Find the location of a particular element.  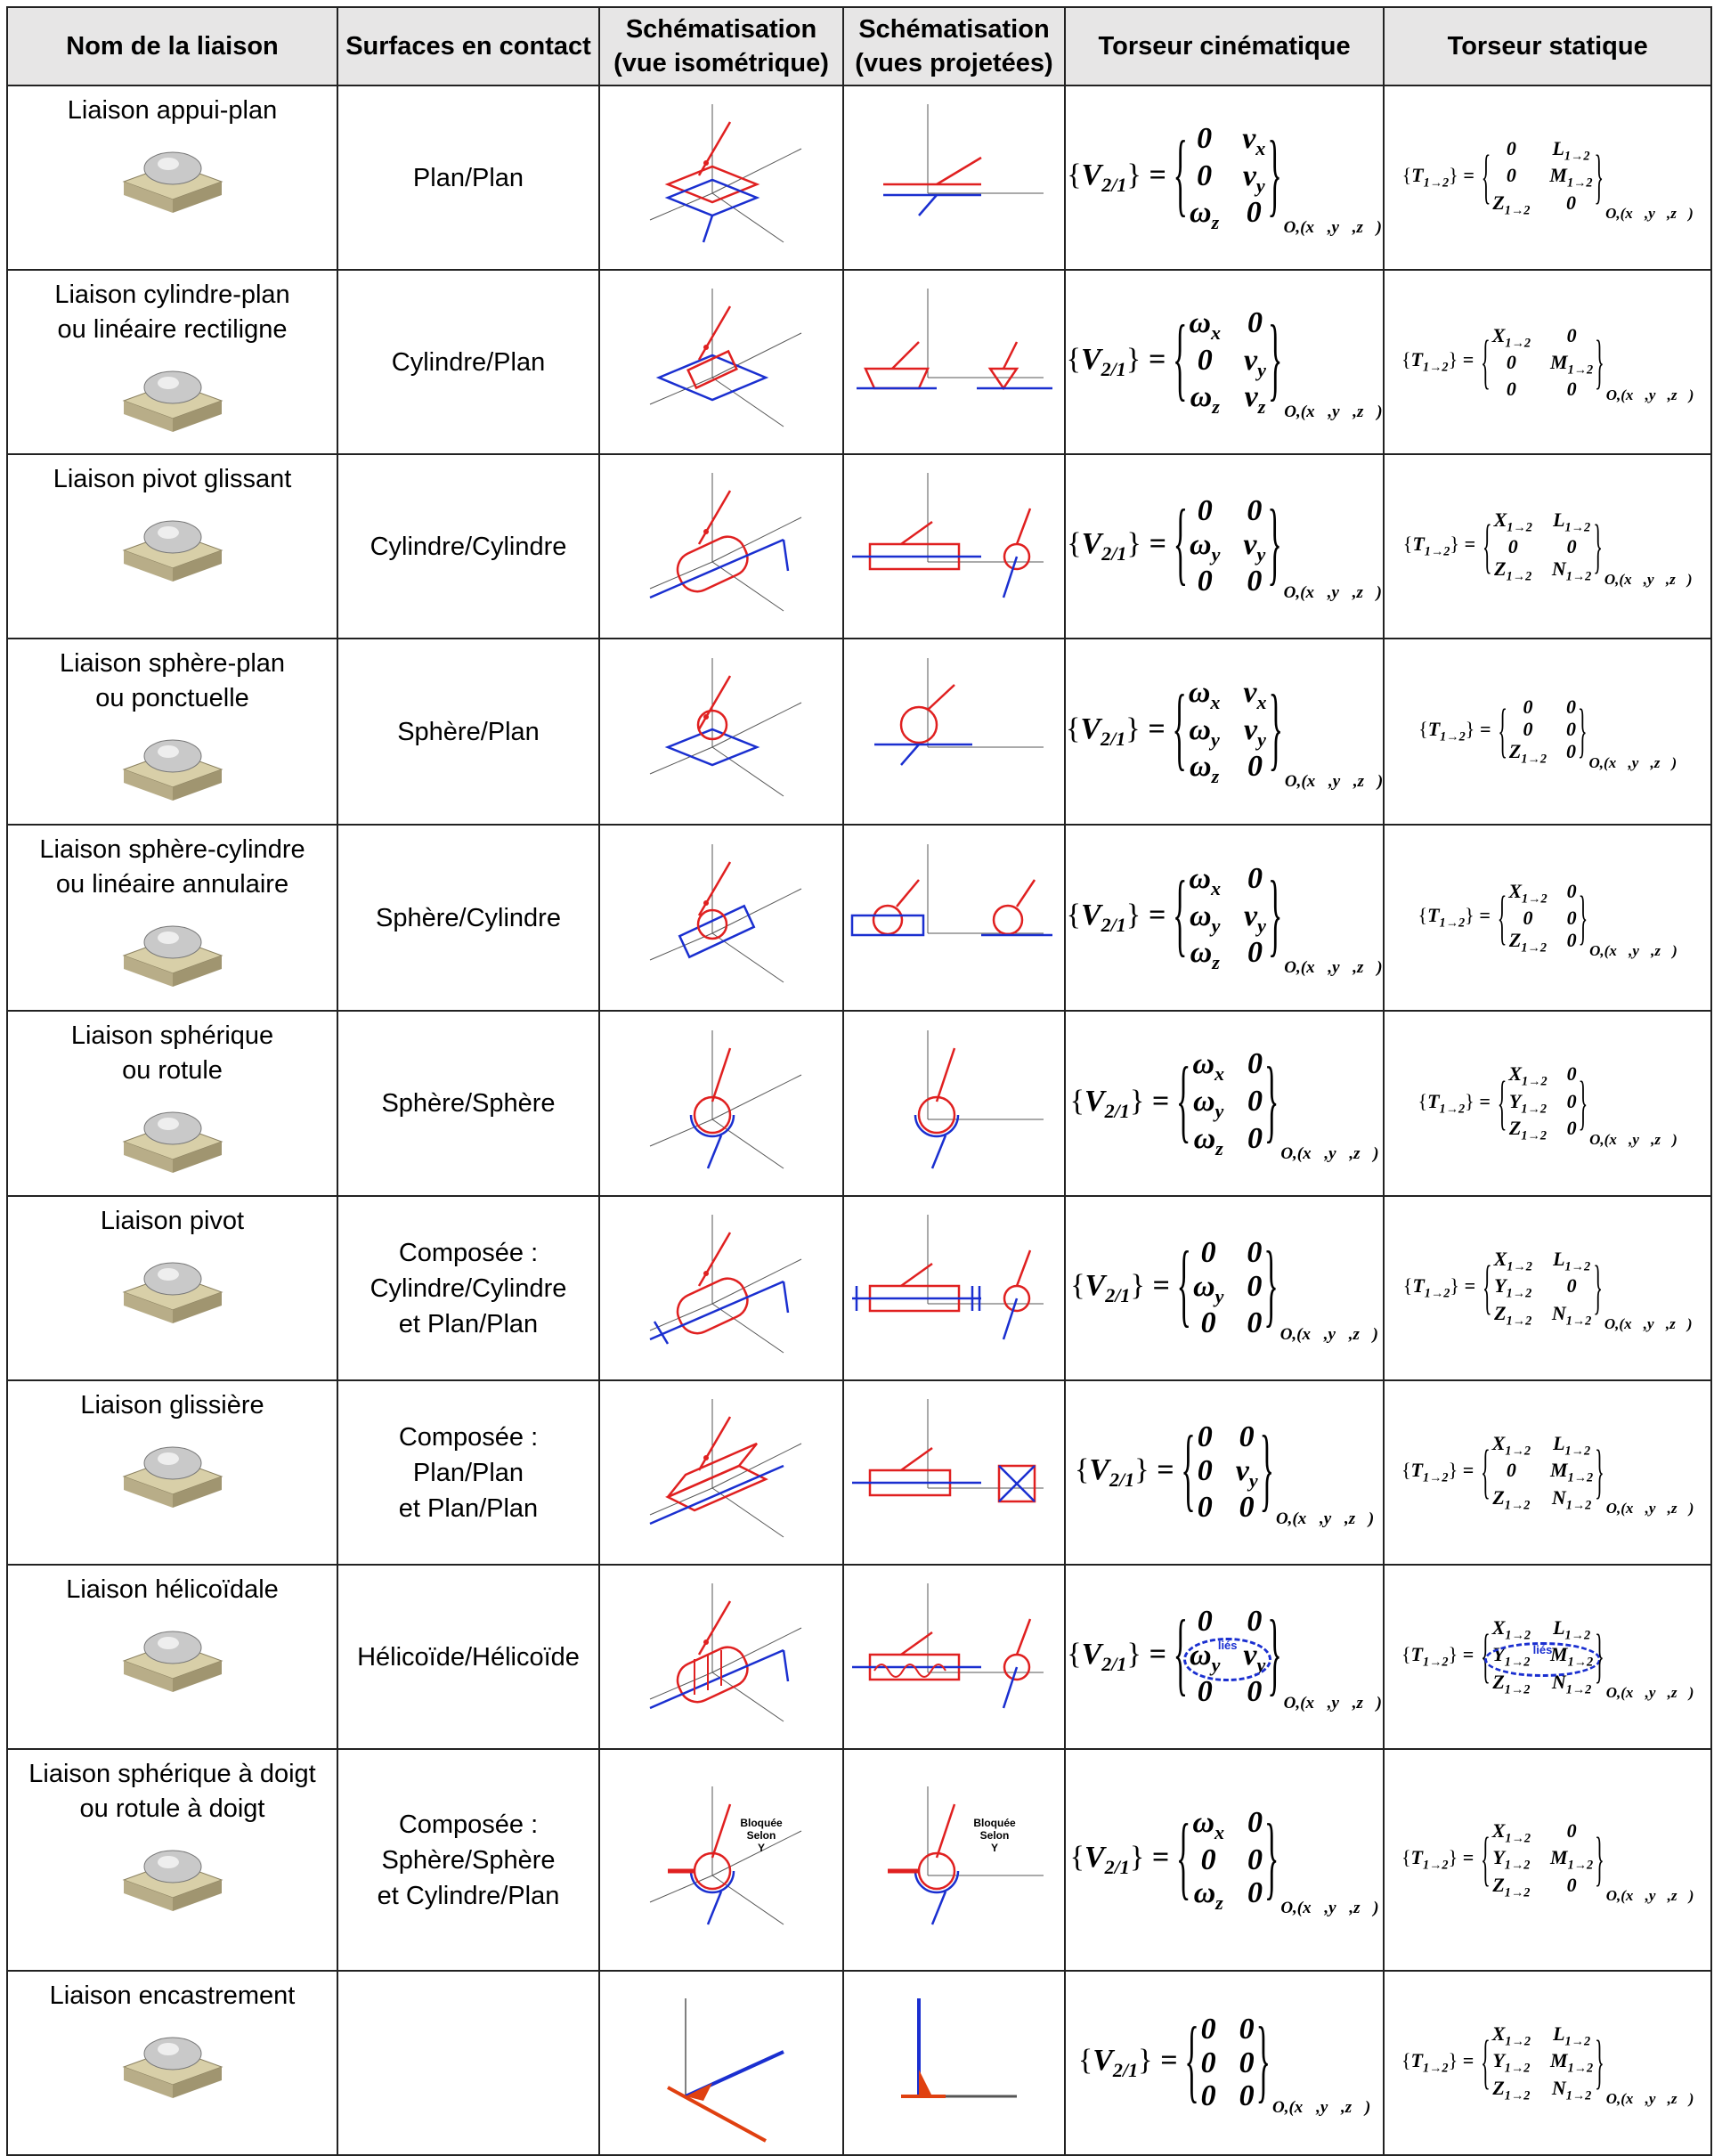

matrix-entry: ωz is located at coordinates (1205, 399).